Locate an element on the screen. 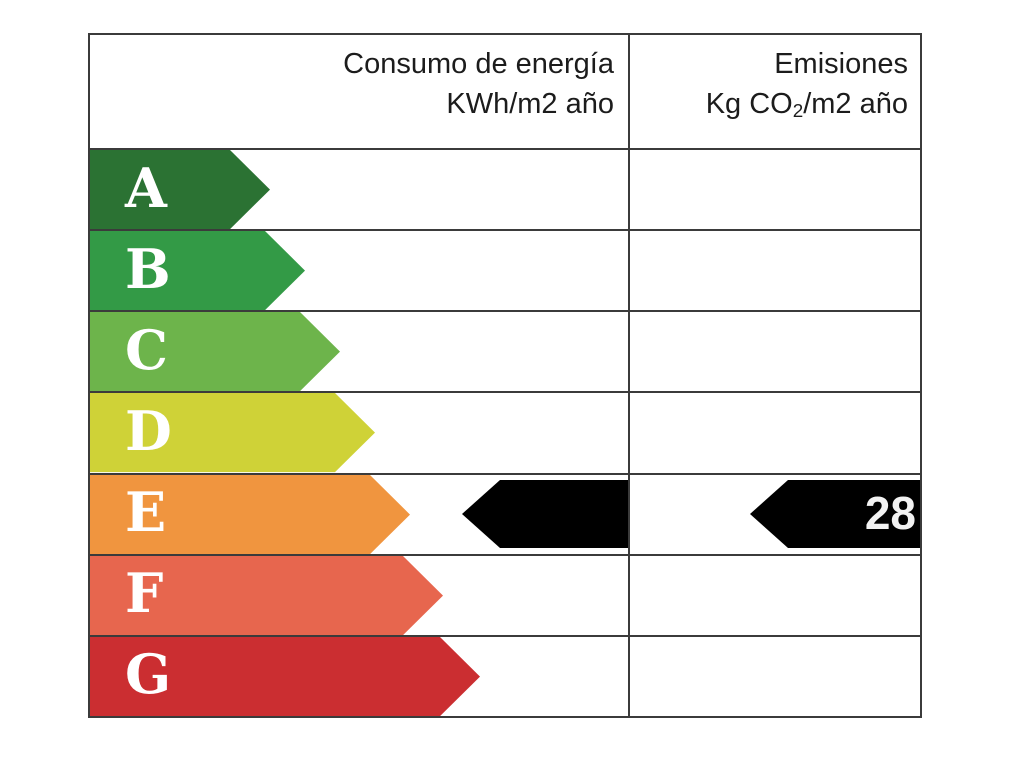 The height and width of the screenshot is (765, 1020). rating-arrow-a: A is located at coordinates (180, 190).